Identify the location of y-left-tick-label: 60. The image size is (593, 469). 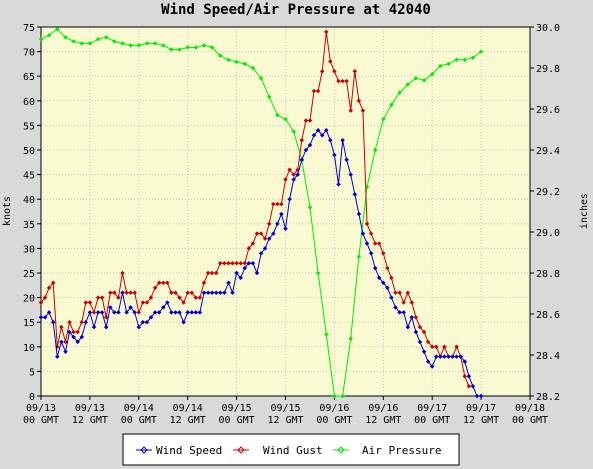
(29, 102).